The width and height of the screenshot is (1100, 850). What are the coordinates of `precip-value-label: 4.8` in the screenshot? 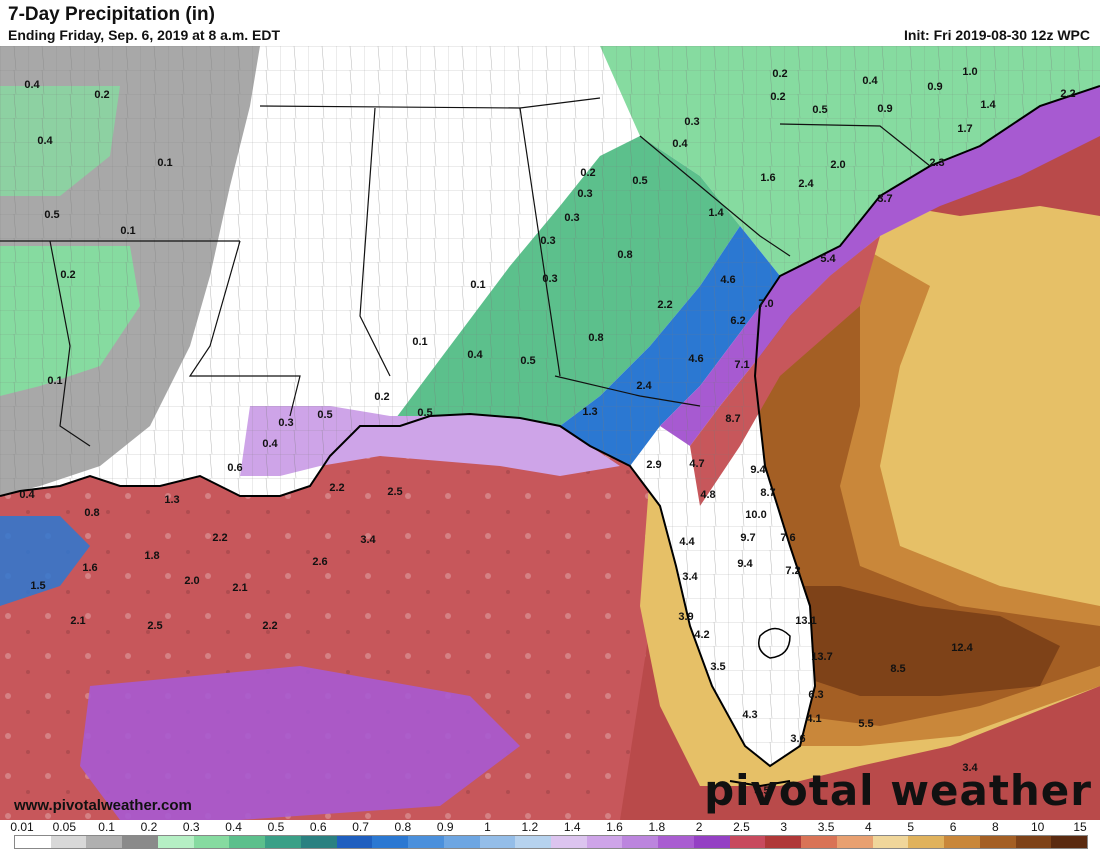 It's located at (707, 495).